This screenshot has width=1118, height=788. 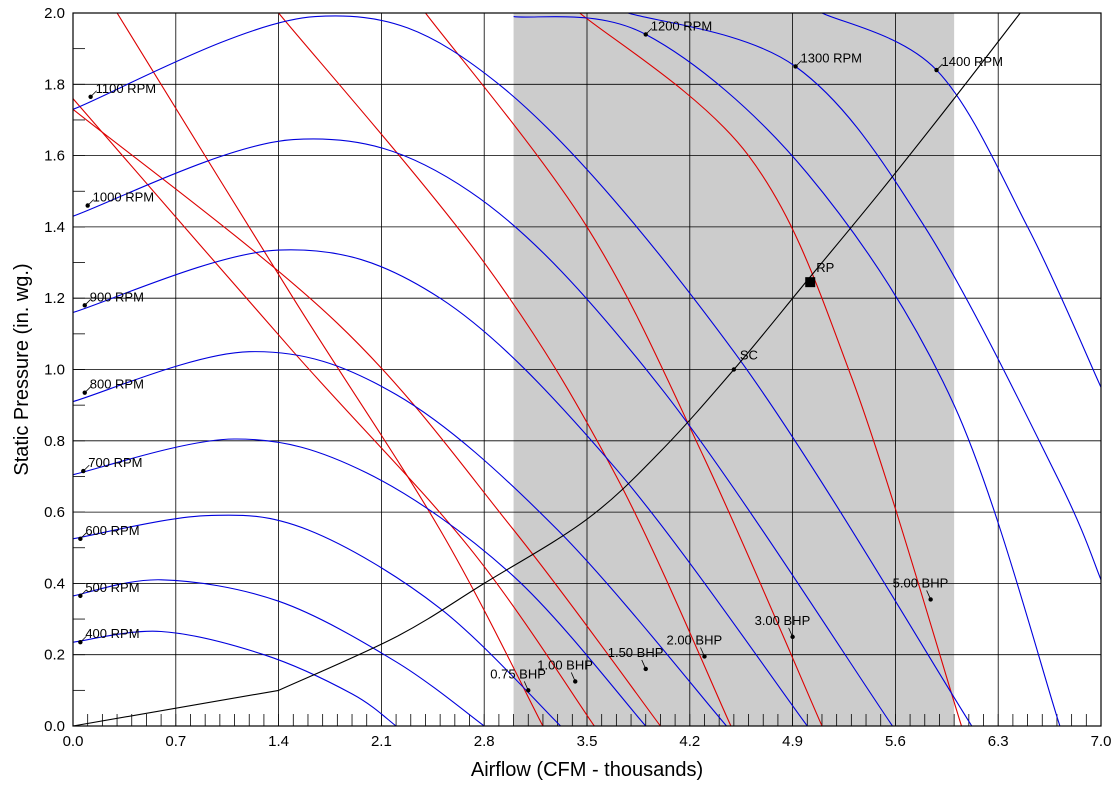 What do you see at coordinates (83, 593) in the screenshot?
I see `rpm-500-rpm-leader` at bounding box center [83, 593].